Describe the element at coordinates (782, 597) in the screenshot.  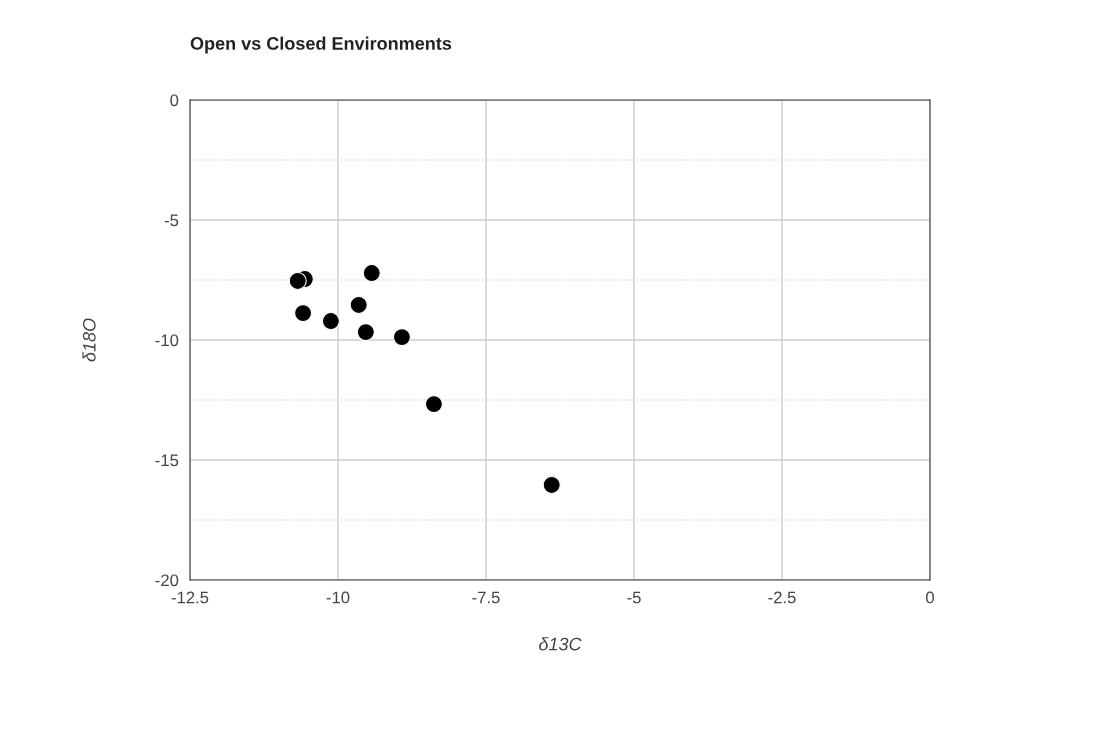
I see `x-tick-label: -2.5` at that location.